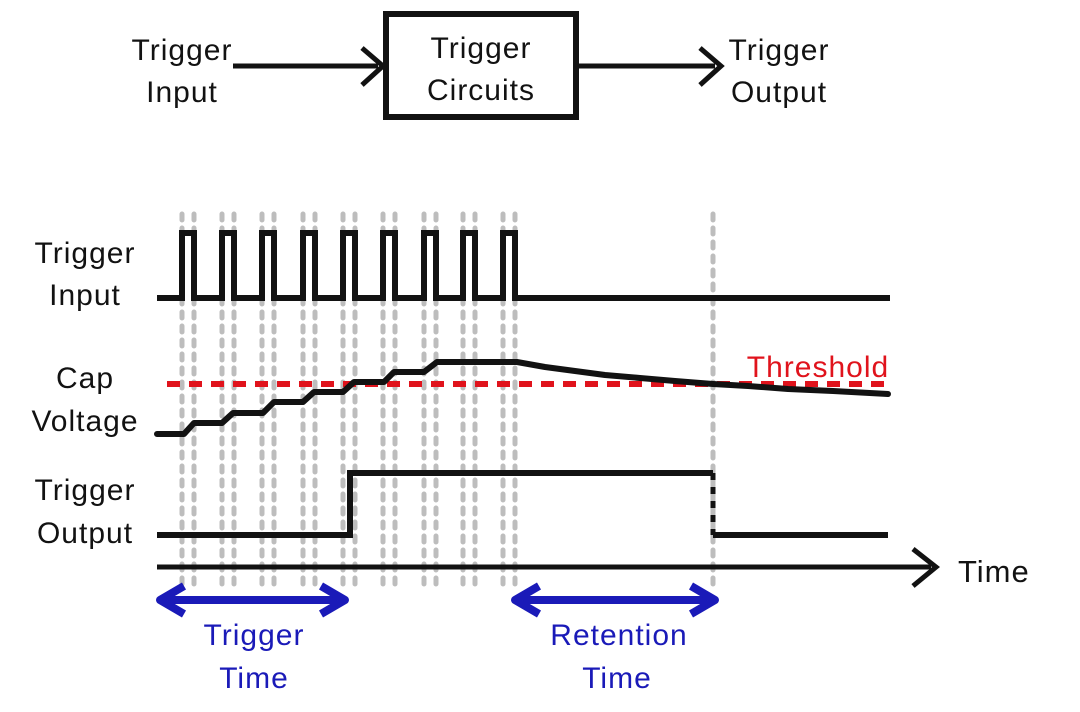  What do you see at coordinates (171, 600) in the screenshot?
I see `trigger-time-left-arrowhead-icon` at bounding box center [171, 600].